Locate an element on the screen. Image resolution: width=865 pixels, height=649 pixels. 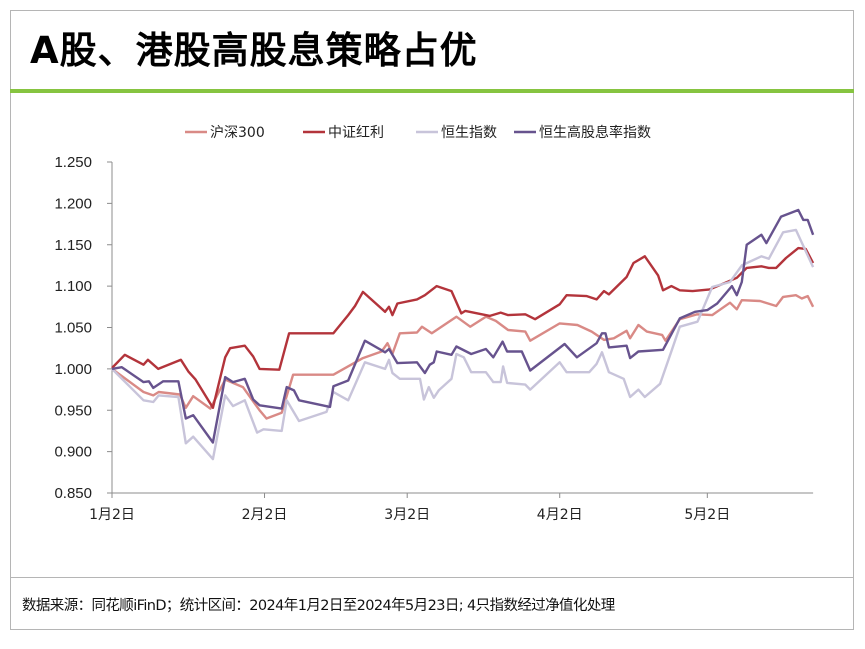
y-tick-label: 1.100 is located at coordinates (73, 286).